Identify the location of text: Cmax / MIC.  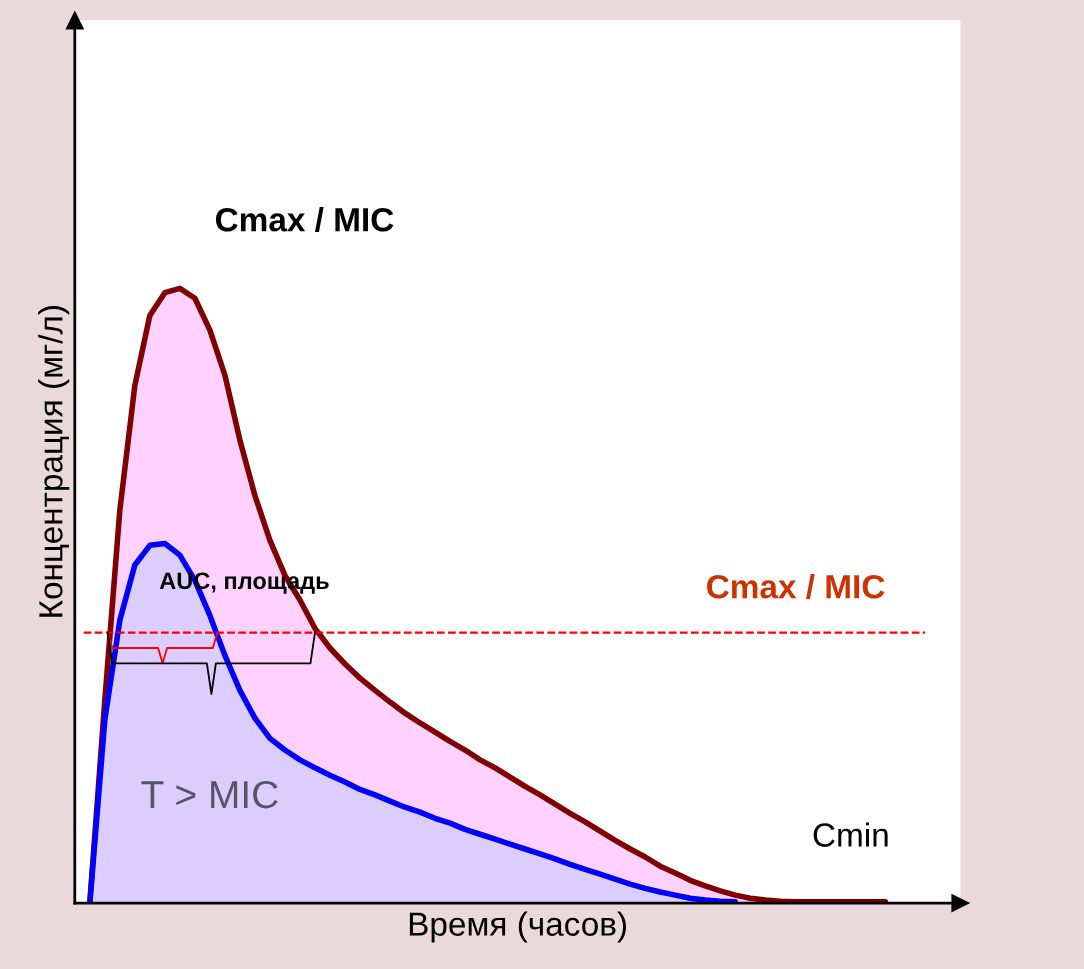
(305, 219).